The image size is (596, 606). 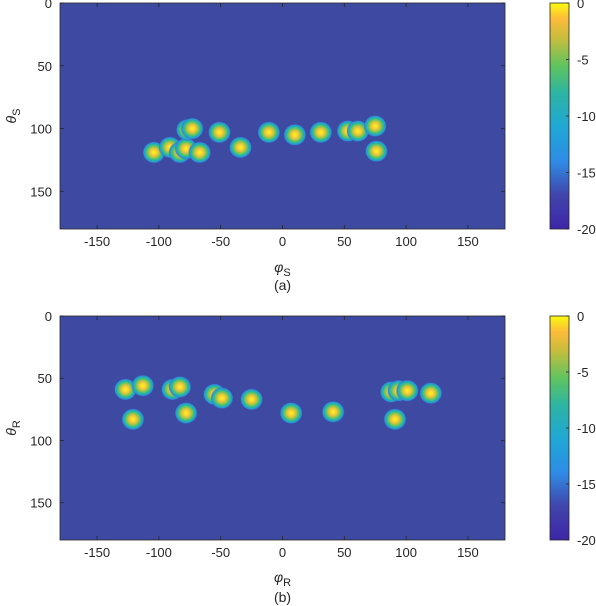 What do you see at coordinates (17, 424) in the screenshot?
I see `y-axis-subscript: R` at bounding box center [17, 424].